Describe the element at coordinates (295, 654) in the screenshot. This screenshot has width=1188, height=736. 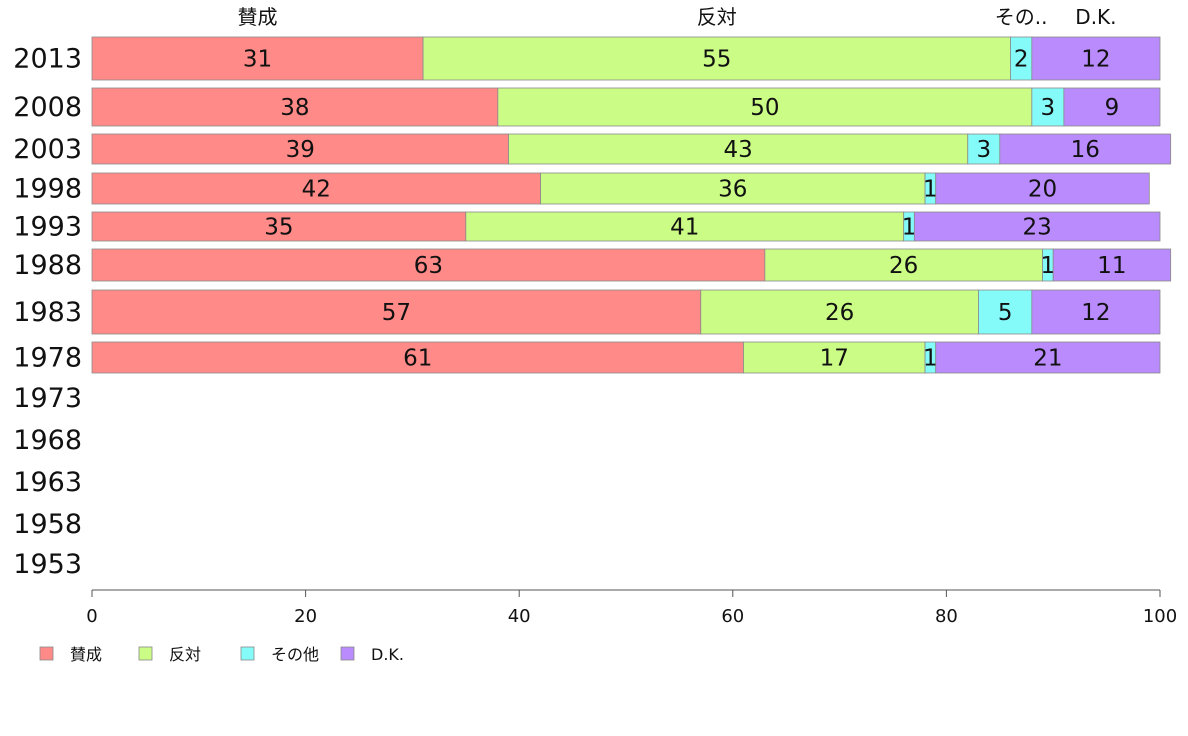
I see `legend-label: その他` at that location.